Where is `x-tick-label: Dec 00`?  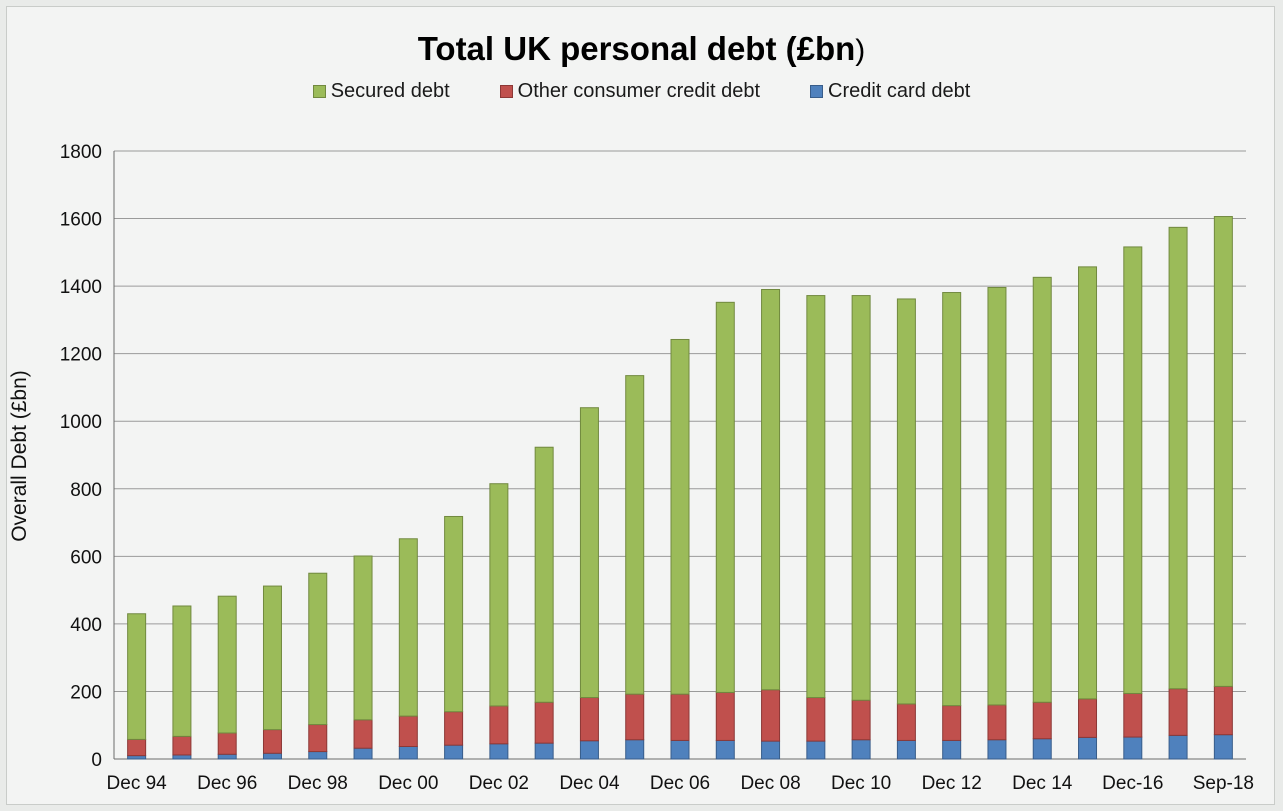 x-tick-label: Dec 00 is located at coordinates (408, 783).